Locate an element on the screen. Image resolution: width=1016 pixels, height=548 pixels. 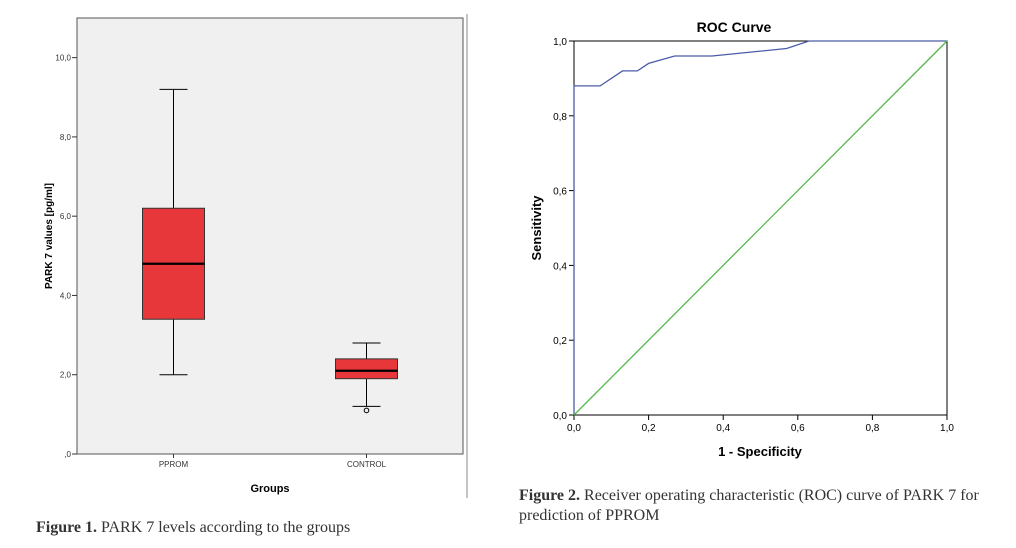
boxplot-outlier is located at coordinates (366, 410).